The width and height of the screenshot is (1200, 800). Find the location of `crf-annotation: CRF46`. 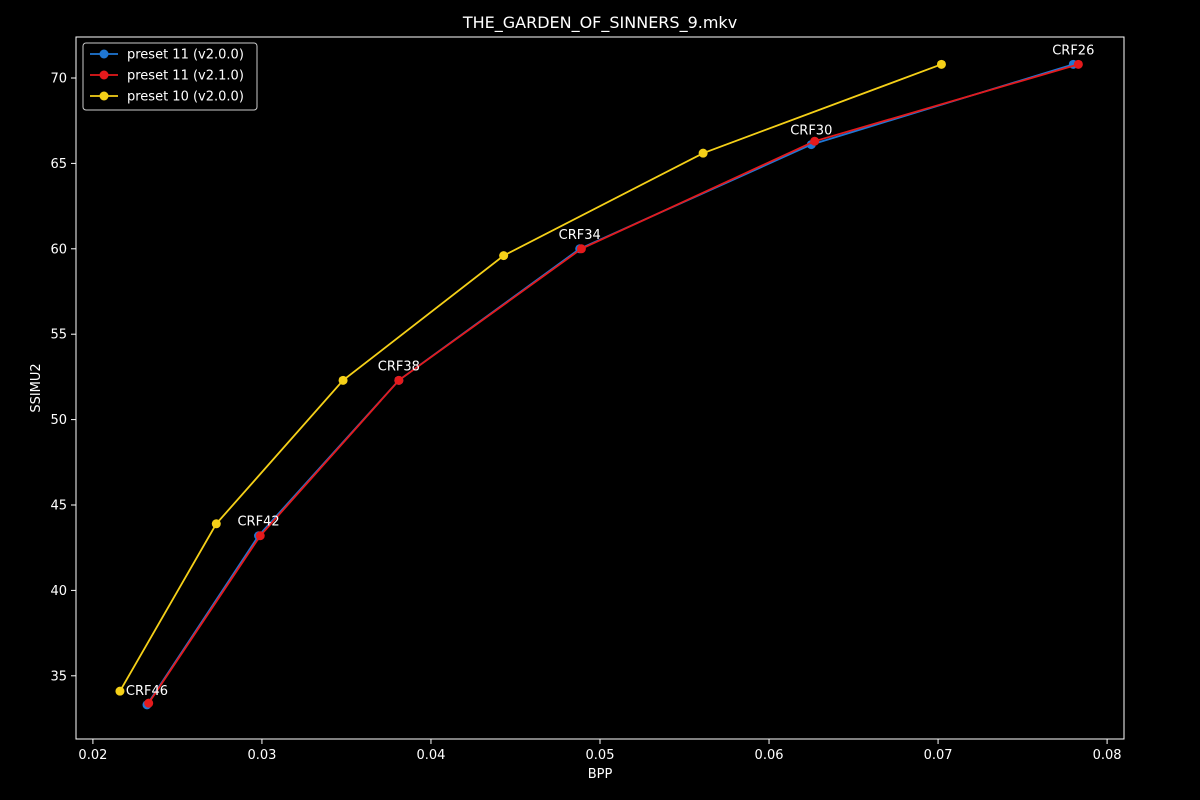

crf-annotation: CRF46 is located at coordinates (147, 691).